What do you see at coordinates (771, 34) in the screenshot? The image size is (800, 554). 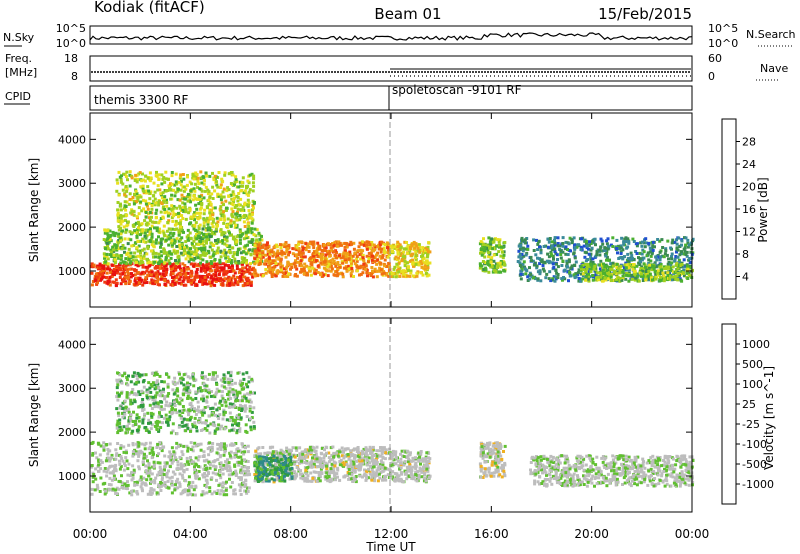 I see `noise-right-label: N.Search` at bounding box center [771, 34].